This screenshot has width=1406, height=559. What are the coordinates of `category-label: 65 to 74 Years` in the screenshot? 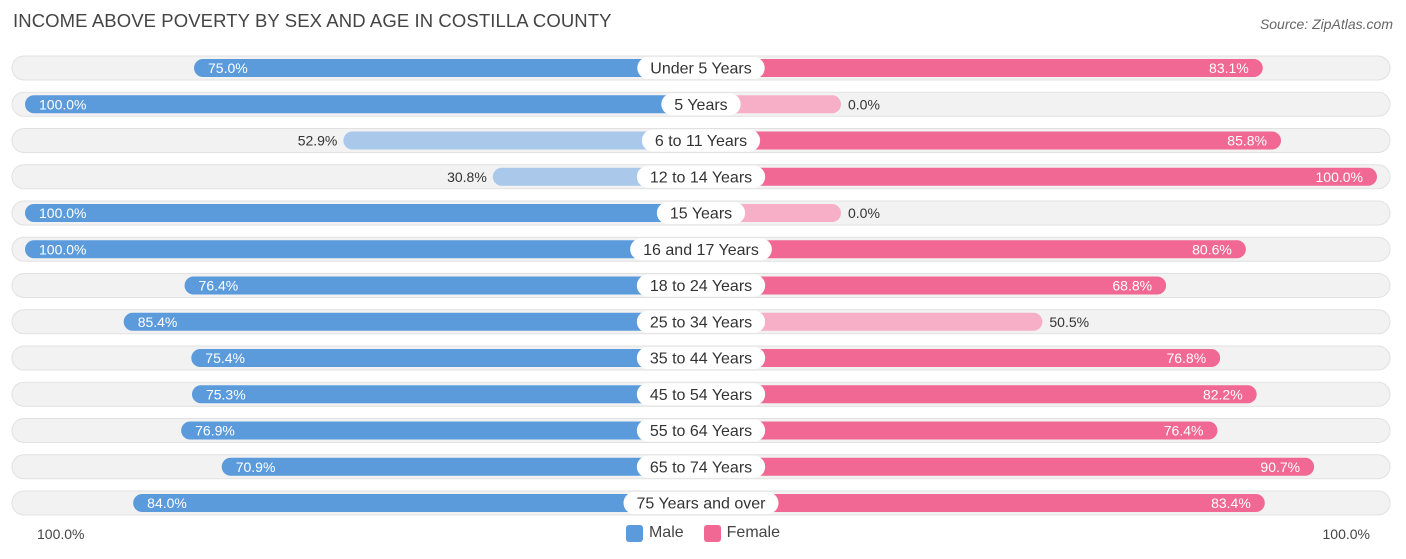 It's located at (701, 467).